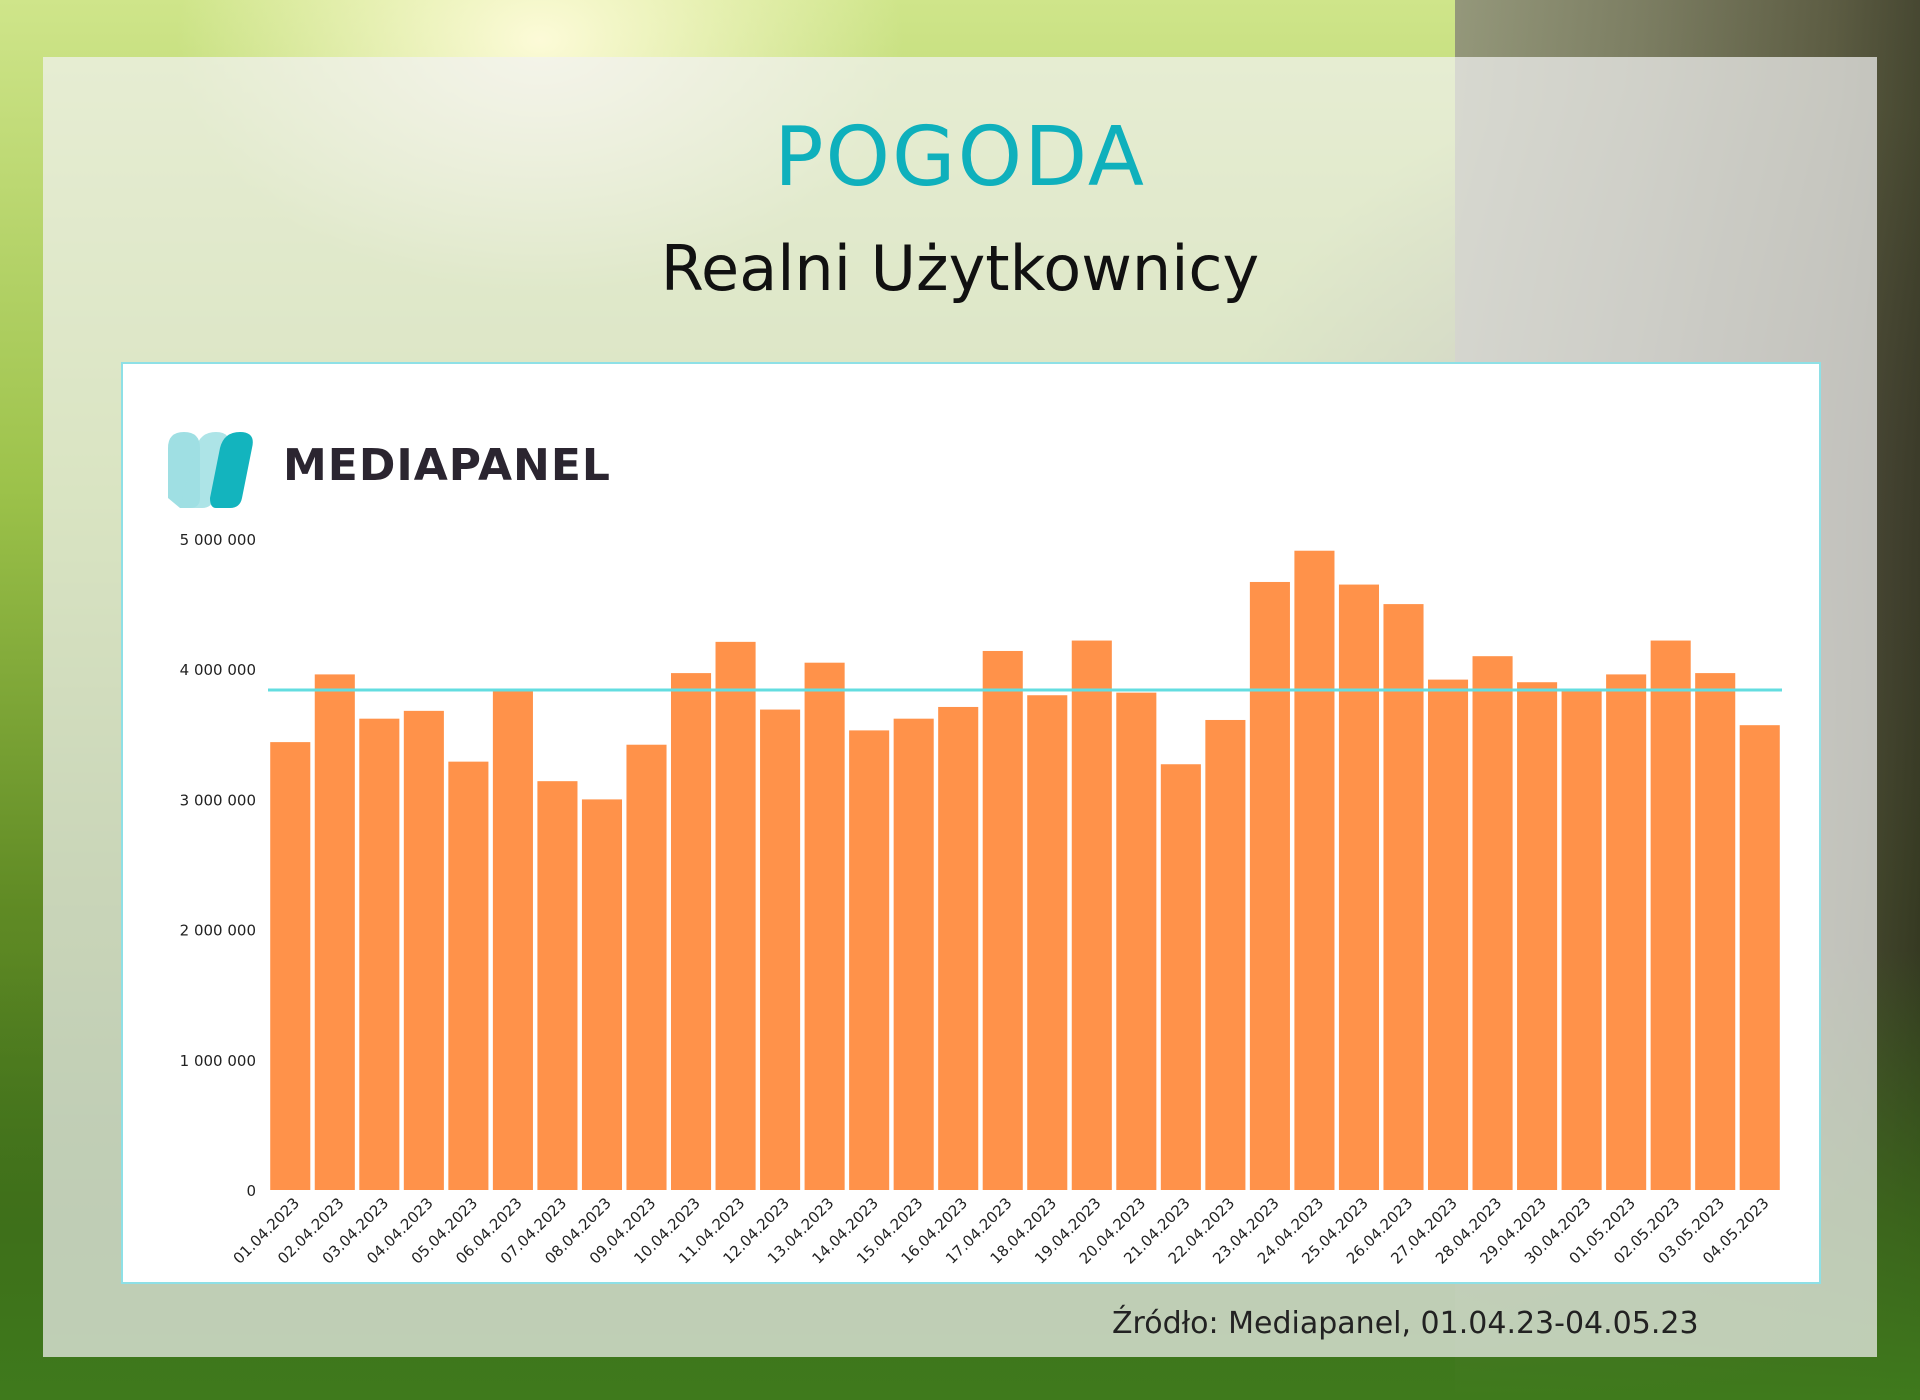  I want to click on bar-17.04.2023, so click(1002, 920).